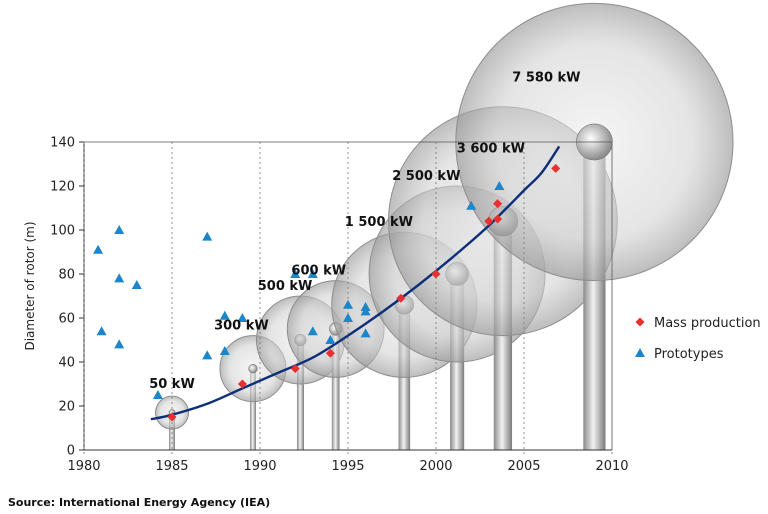 Image resolution: width=768 pixels, height=514 pixels. I want to click on y-tick-label: 80, so click(66, 275).